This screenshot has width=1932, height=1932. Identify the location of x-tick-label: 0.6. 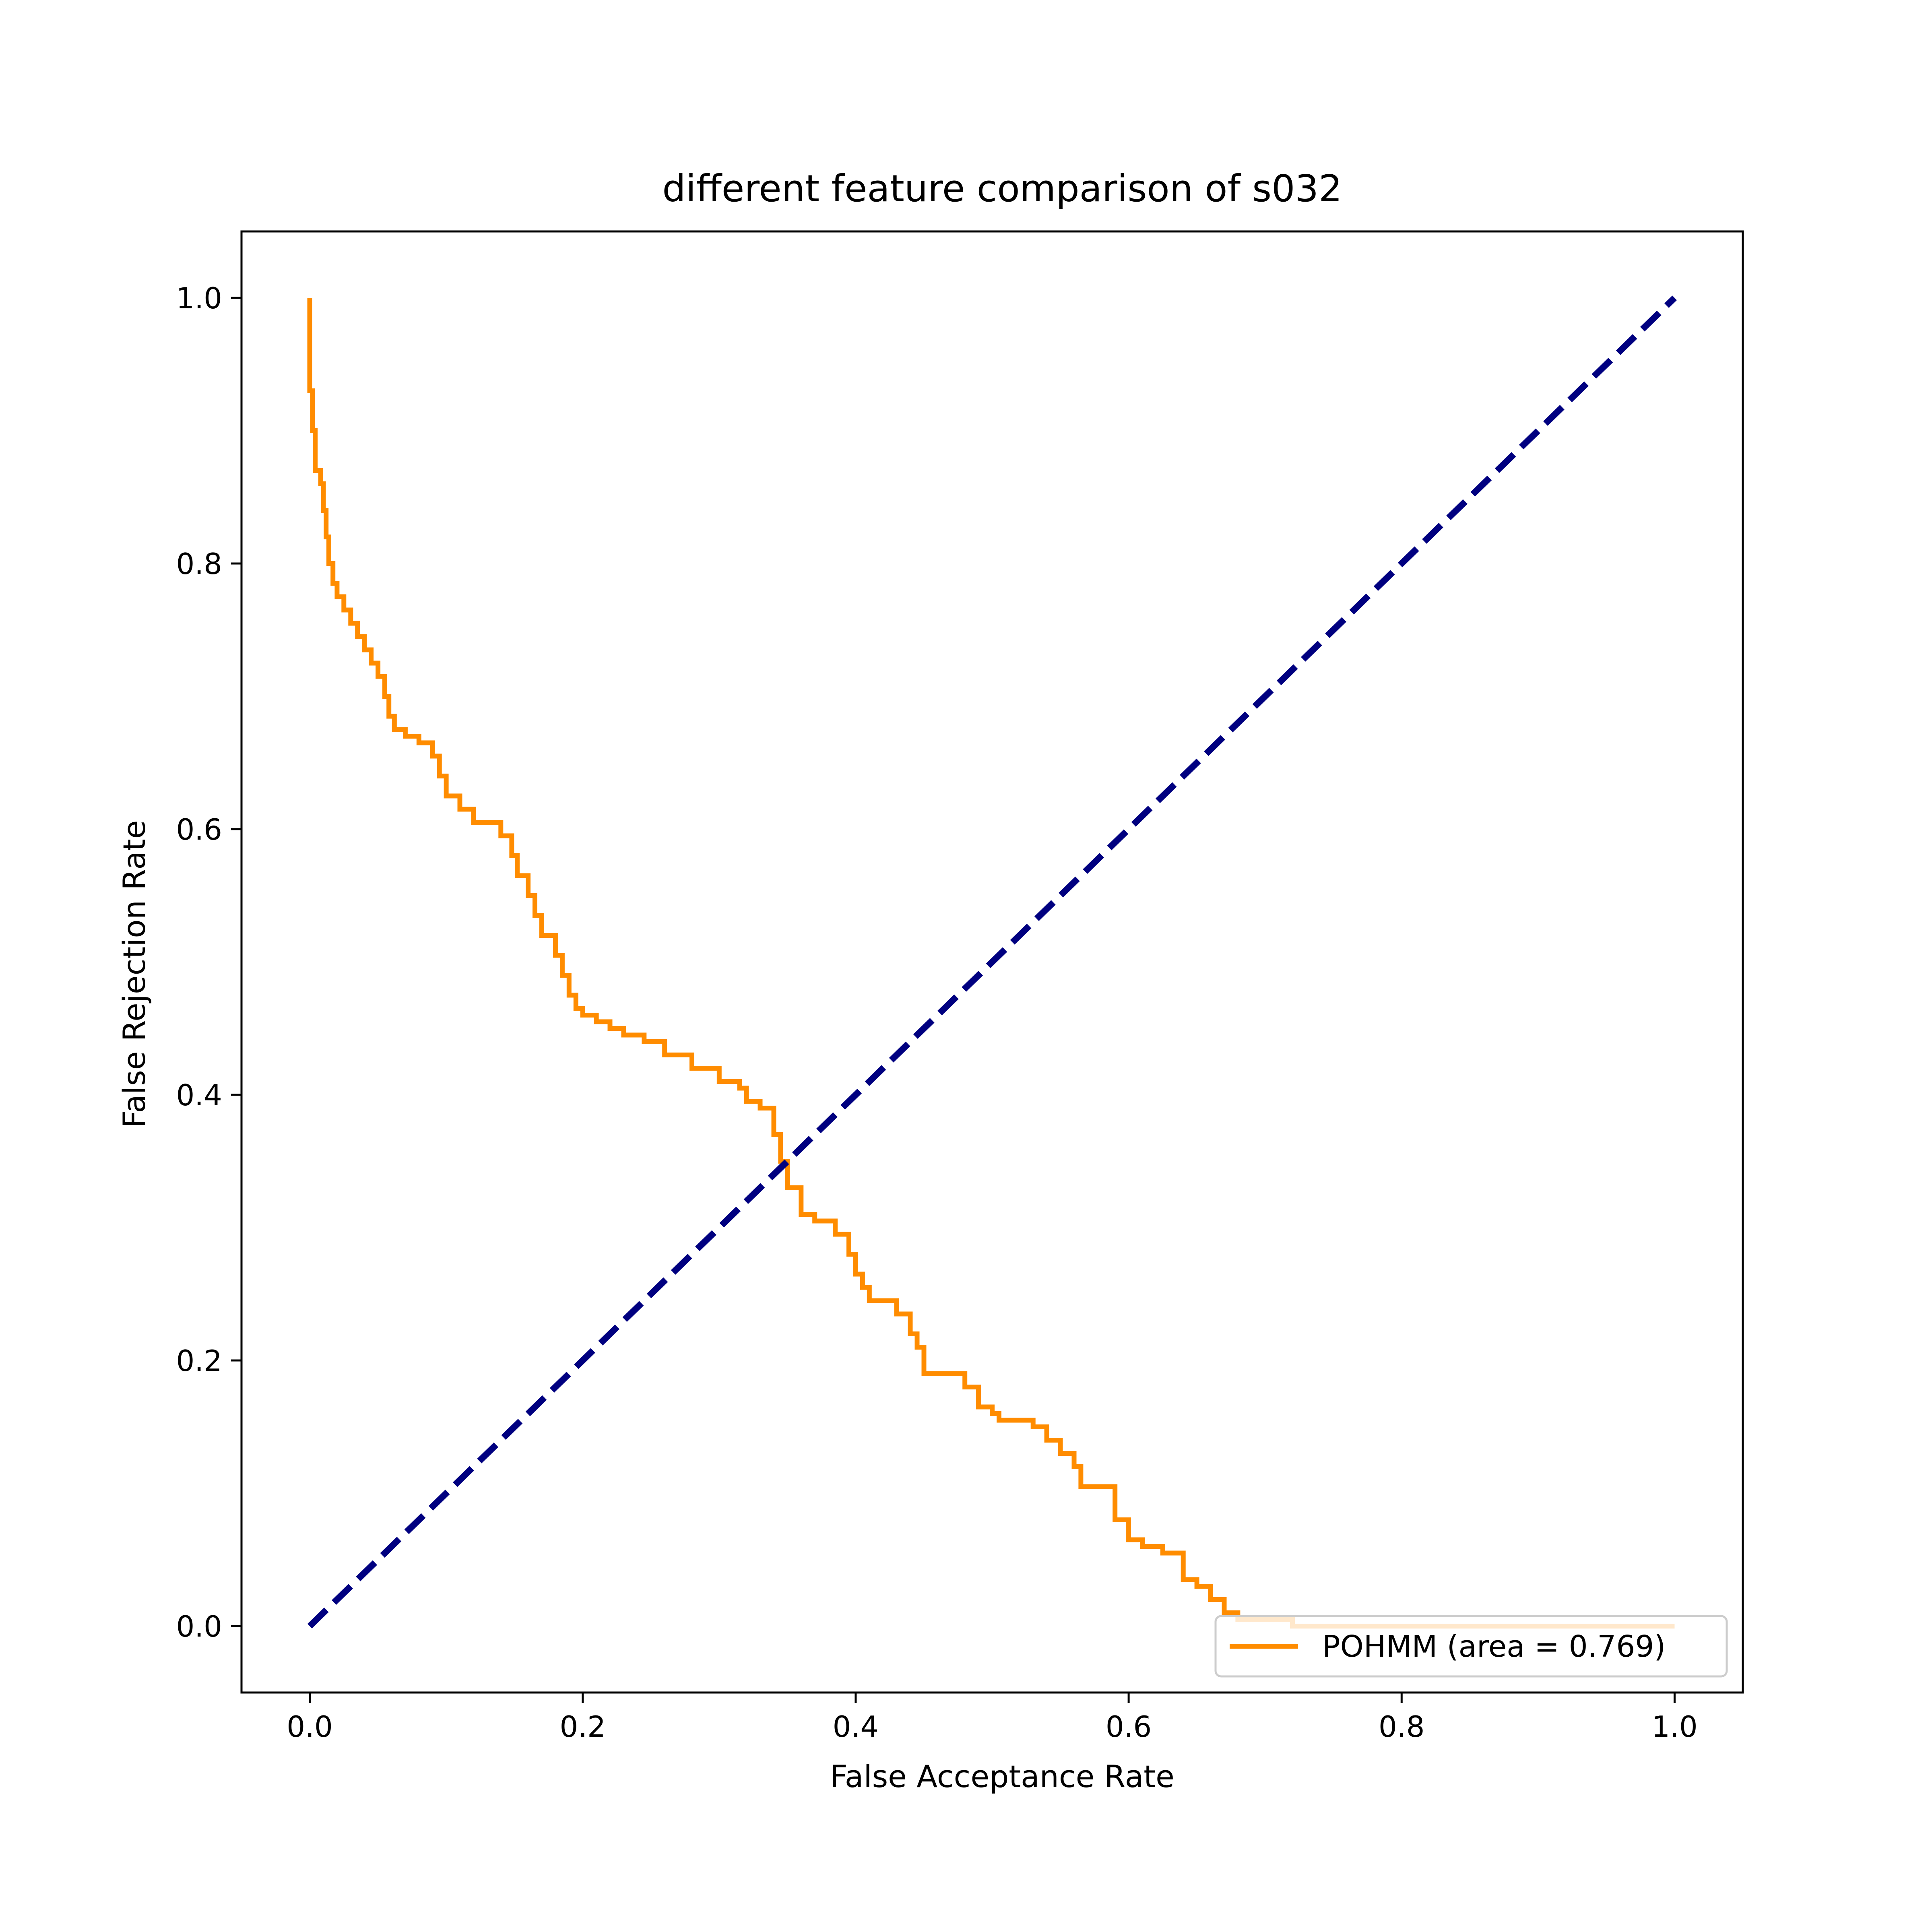
(1129, 1727).